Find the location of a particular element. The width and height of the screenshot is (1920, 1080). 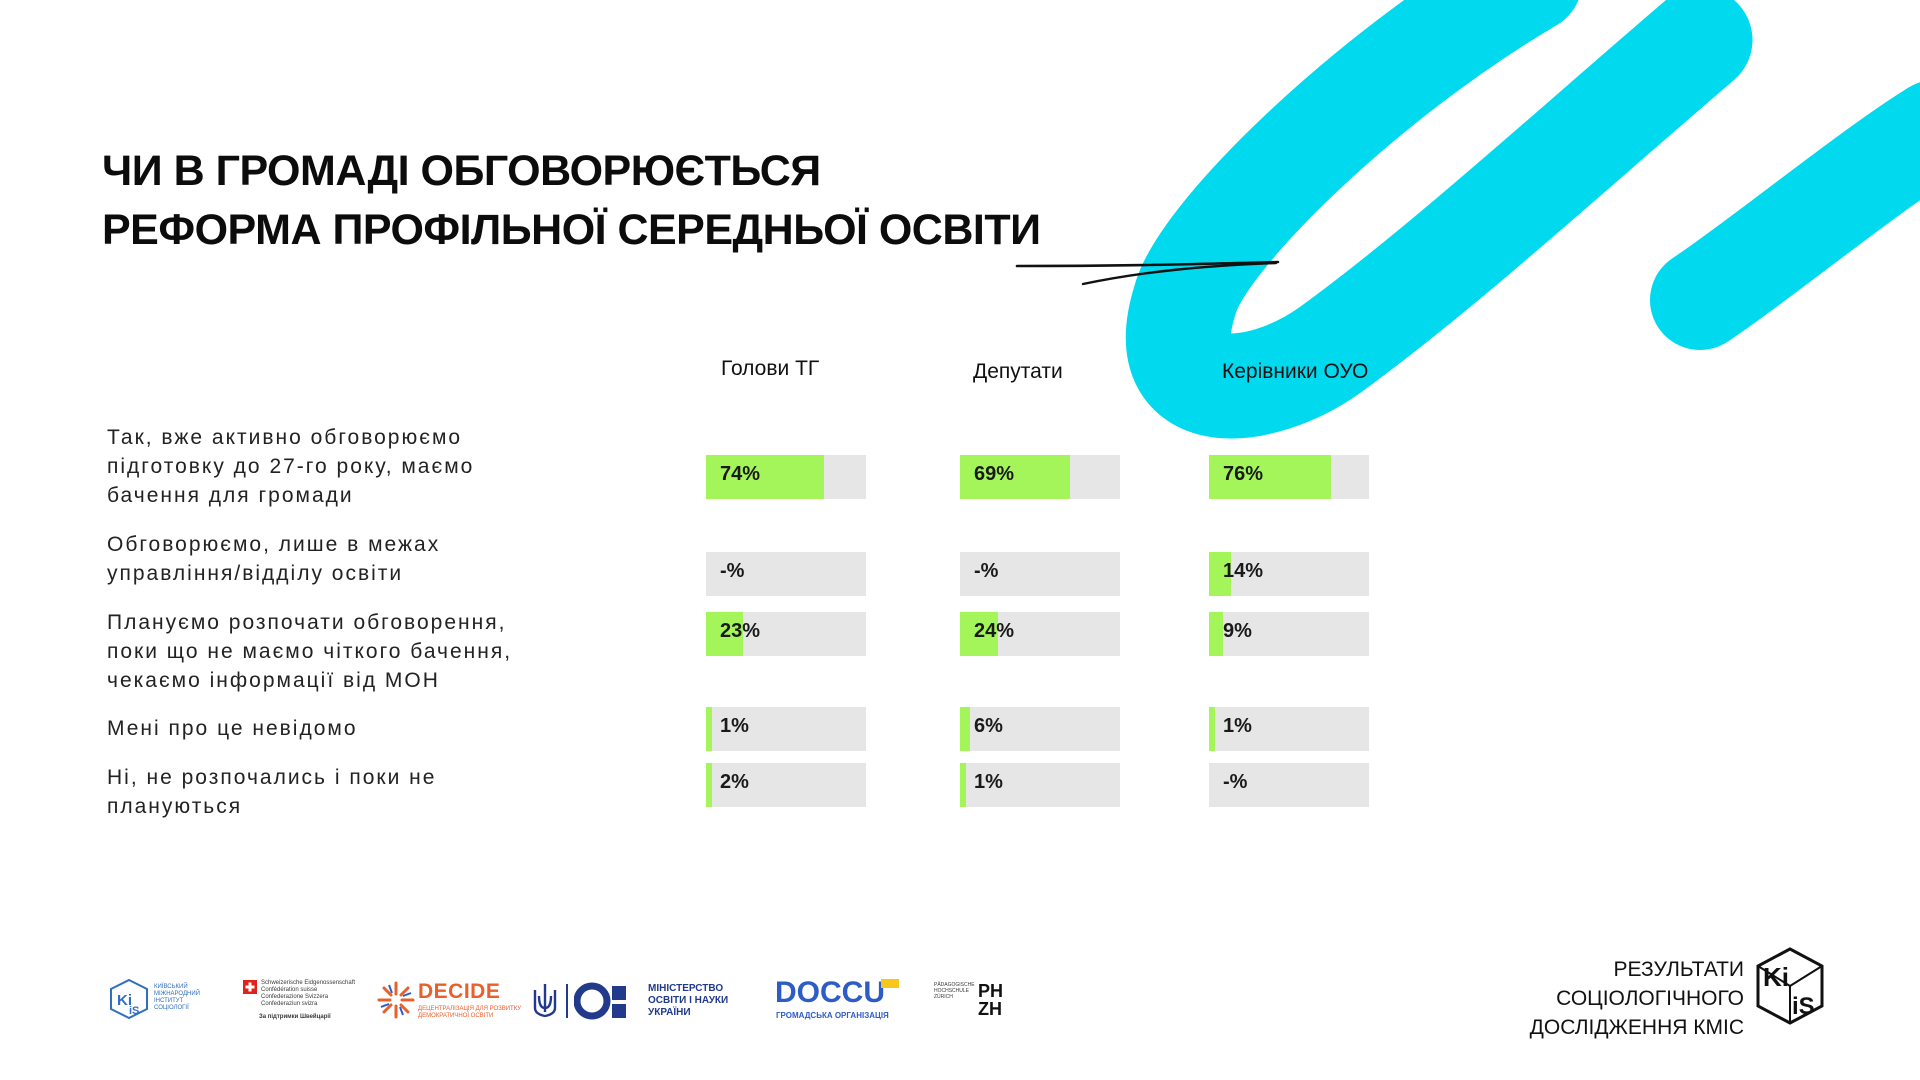

logo-mon: МІНІСТЕРСТВО ОСВІТИ І НАУКИ УКРАЇНИ is located at coordinates (635, 1002).